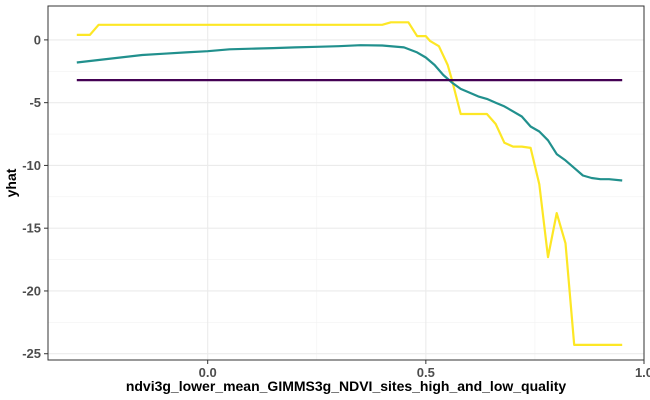  Describe the element at coordinates (37, 39) in the screenshot. I see `y-tick-label: 0` at that location.